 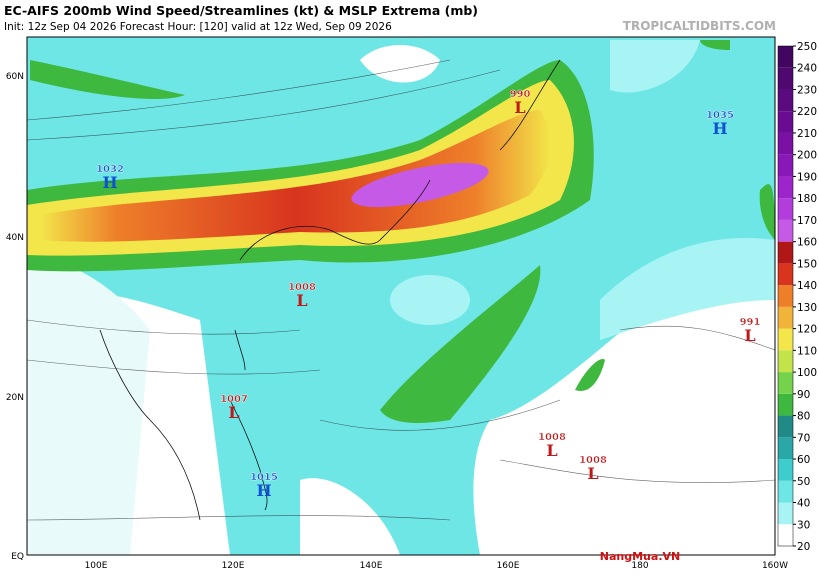 What do you see at coordinates (807, 47) in the screenshot?
I see `colorbar-label: 250` at bounding box center [807, 47].